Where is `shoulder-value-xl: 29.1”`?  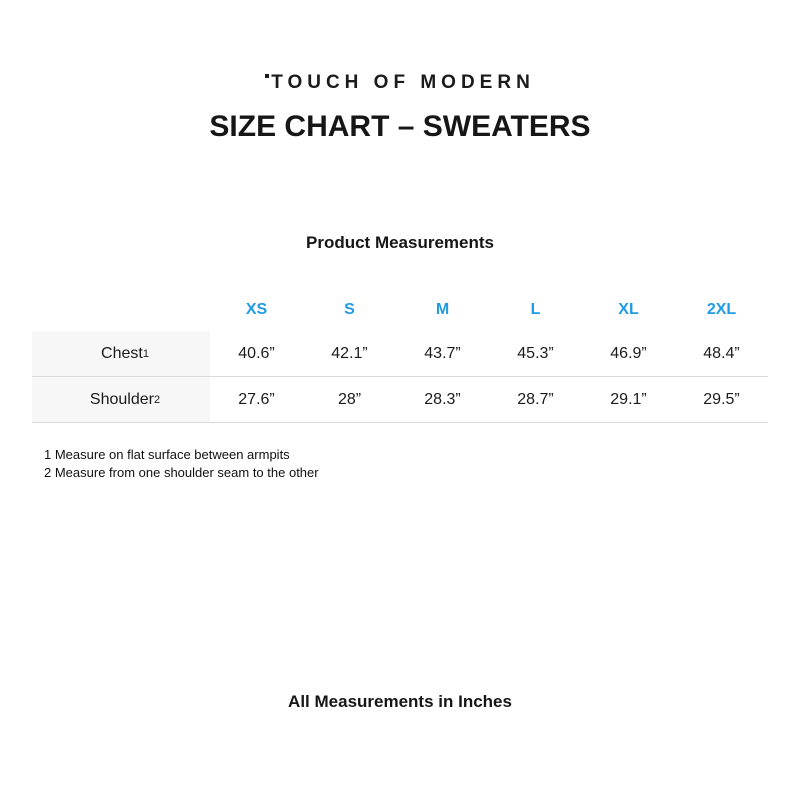 shoulder-value-xl: 29.1” is located at coordinates (628, 400).